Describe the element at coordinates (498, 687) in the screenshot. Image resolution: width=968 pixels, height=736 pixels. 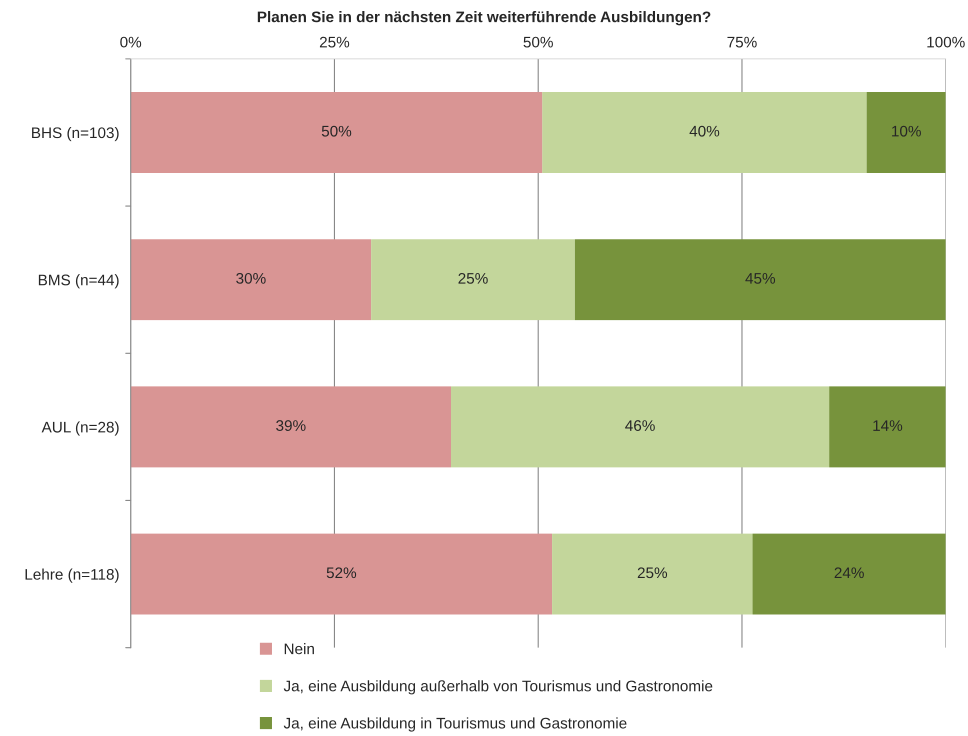
I see `legend-label: Ja, eine Ausbildung außerhalb von Tourismus und Gastronomie` at that location.